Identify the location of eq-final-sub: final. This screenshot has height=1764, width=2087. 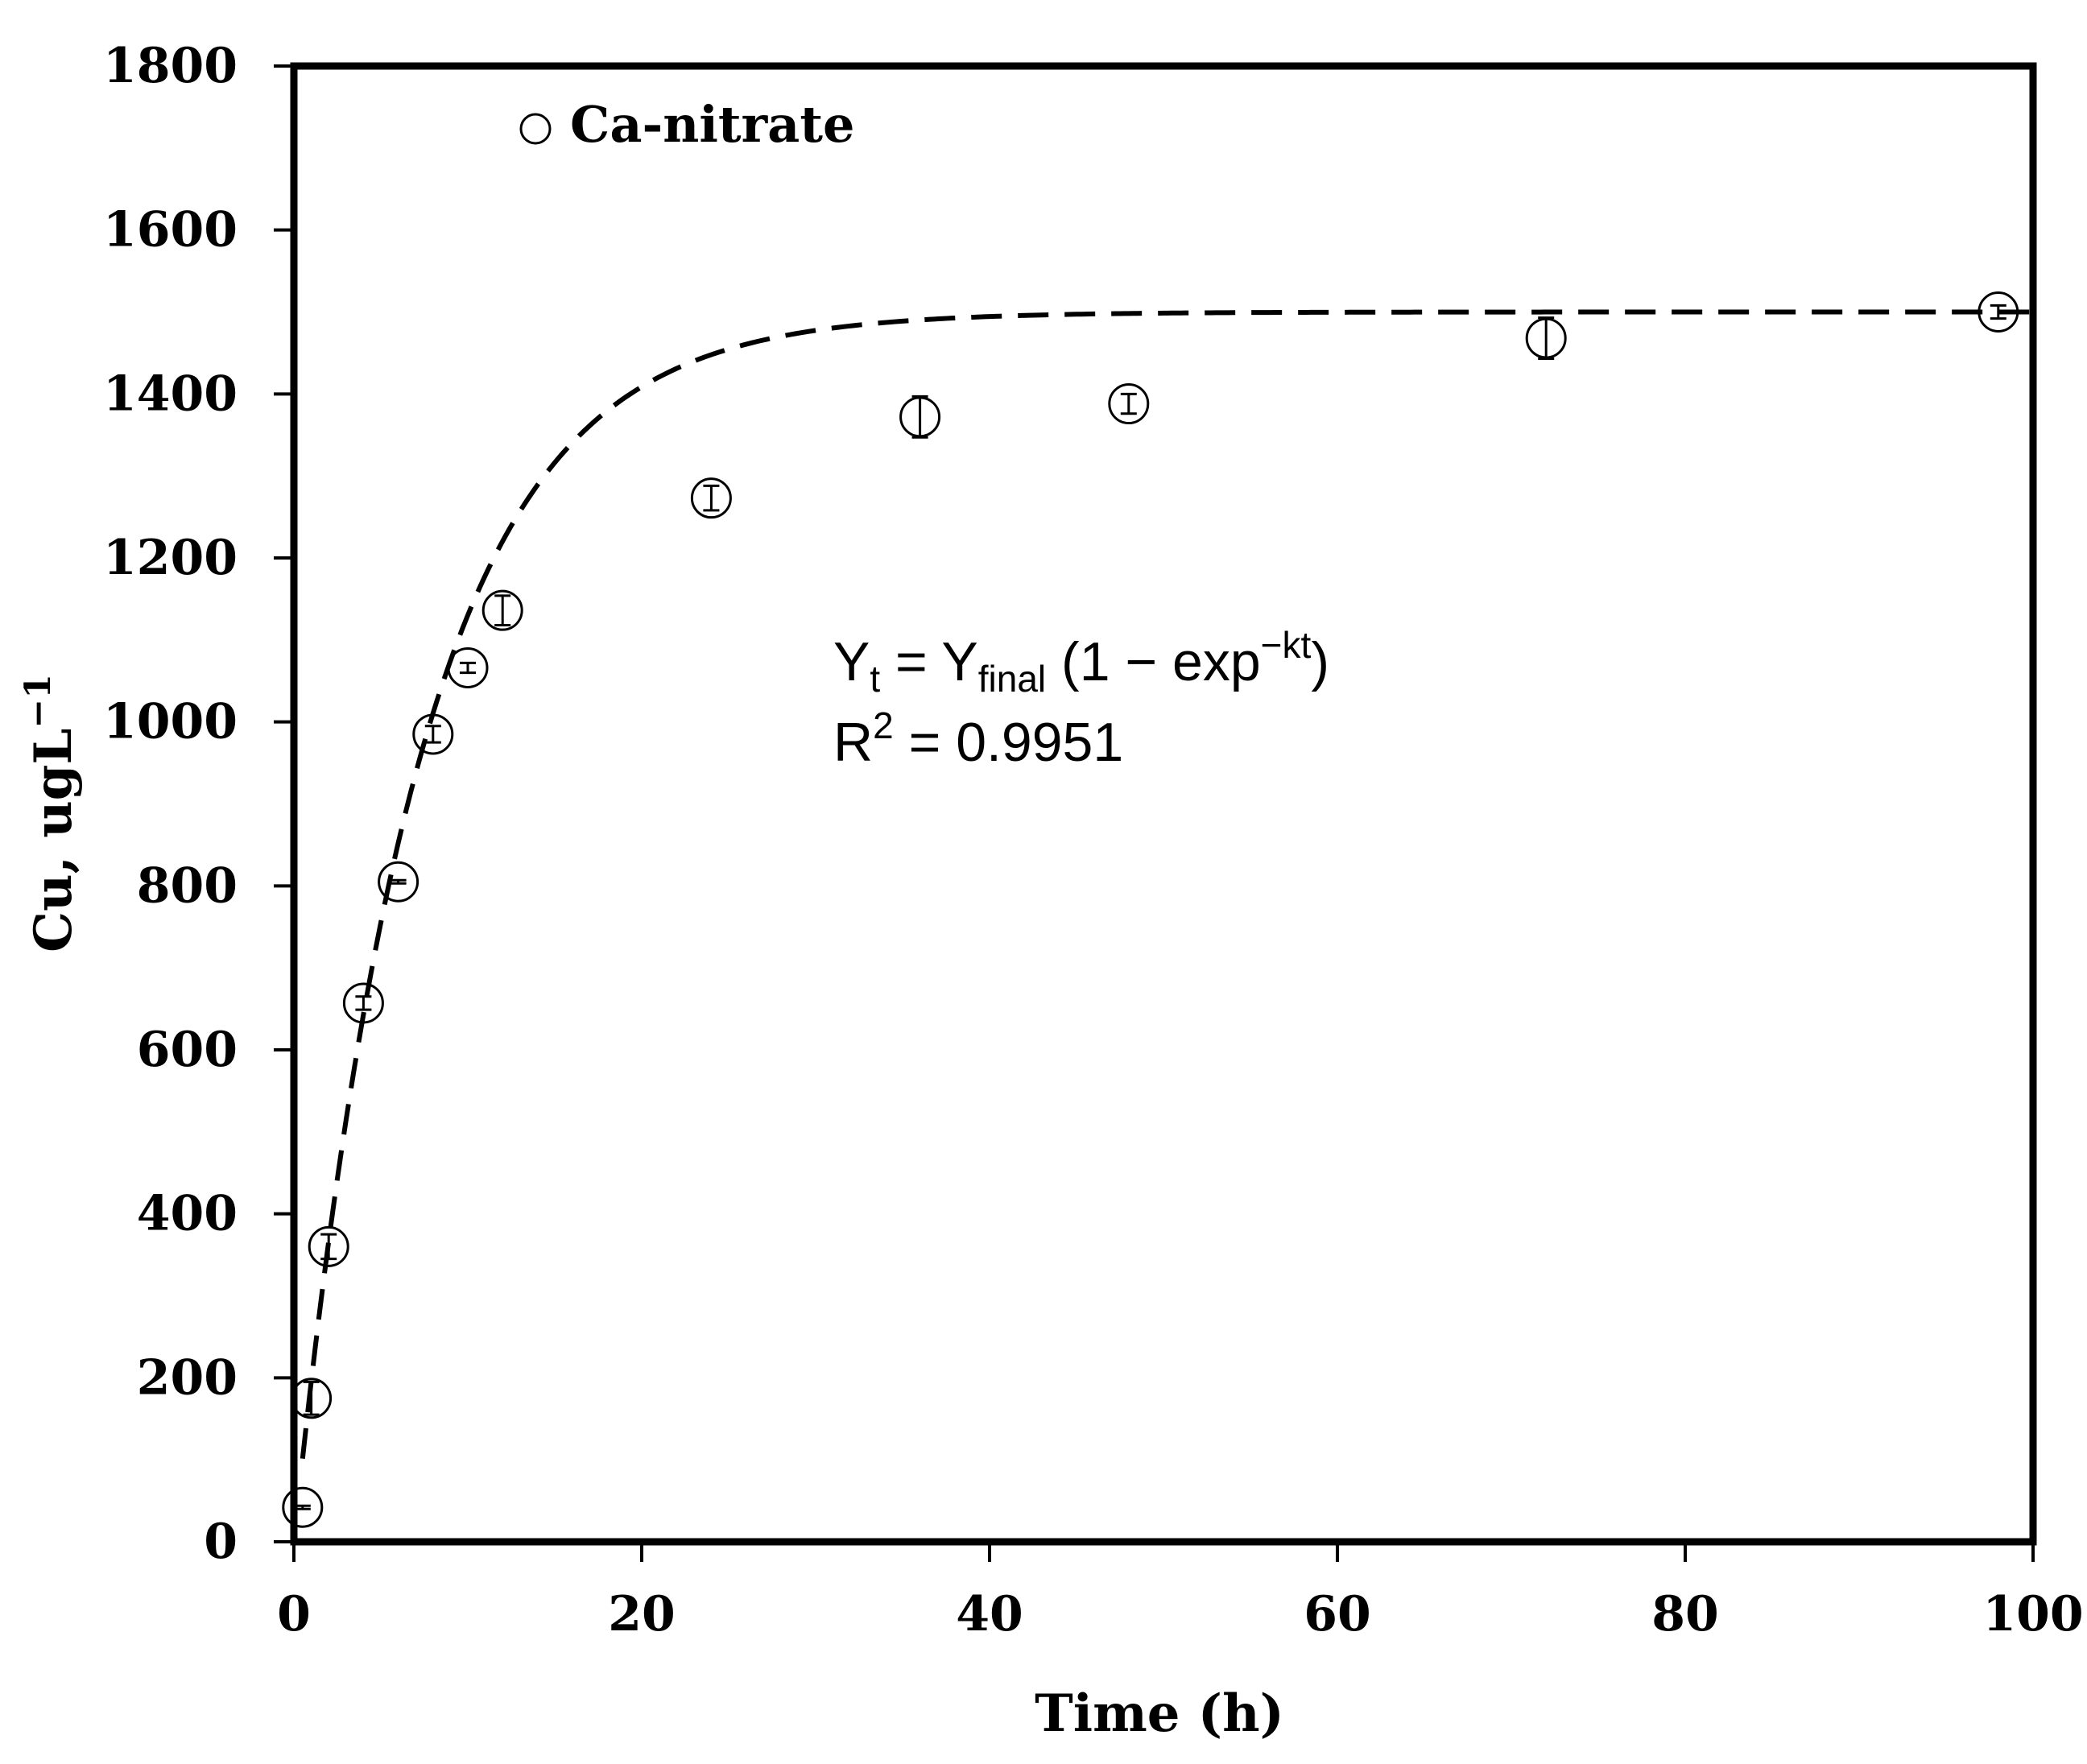
(1012, 679).